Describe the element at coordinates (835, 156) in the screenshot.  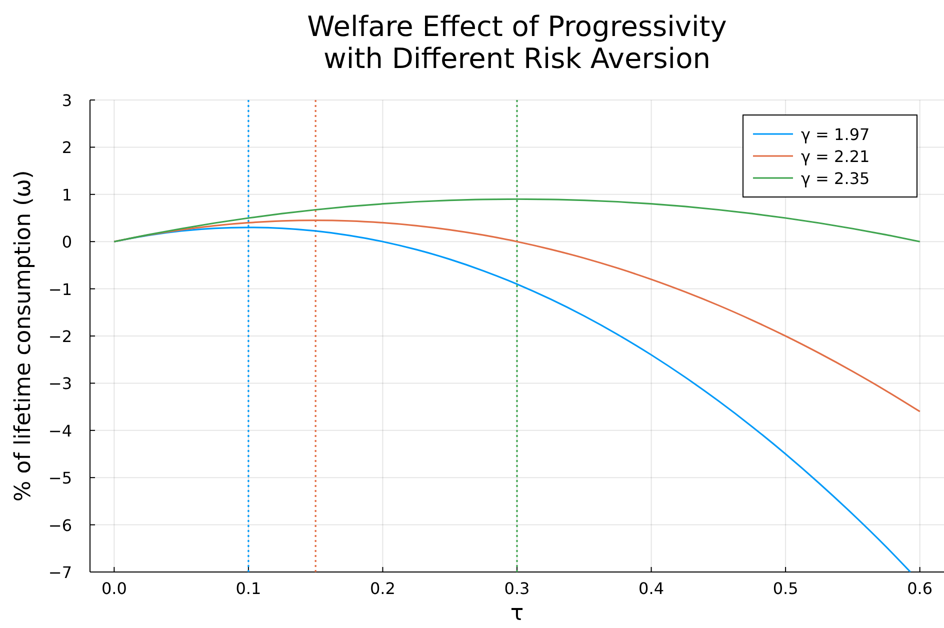
I see `legend-label: γ = 2.21` at that location.